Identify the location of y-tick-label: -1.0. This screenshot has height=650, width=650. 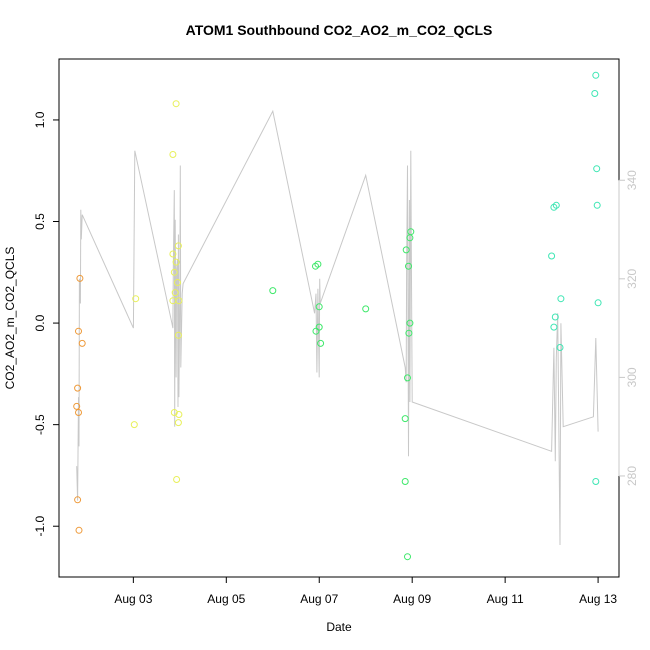
(40, 526).